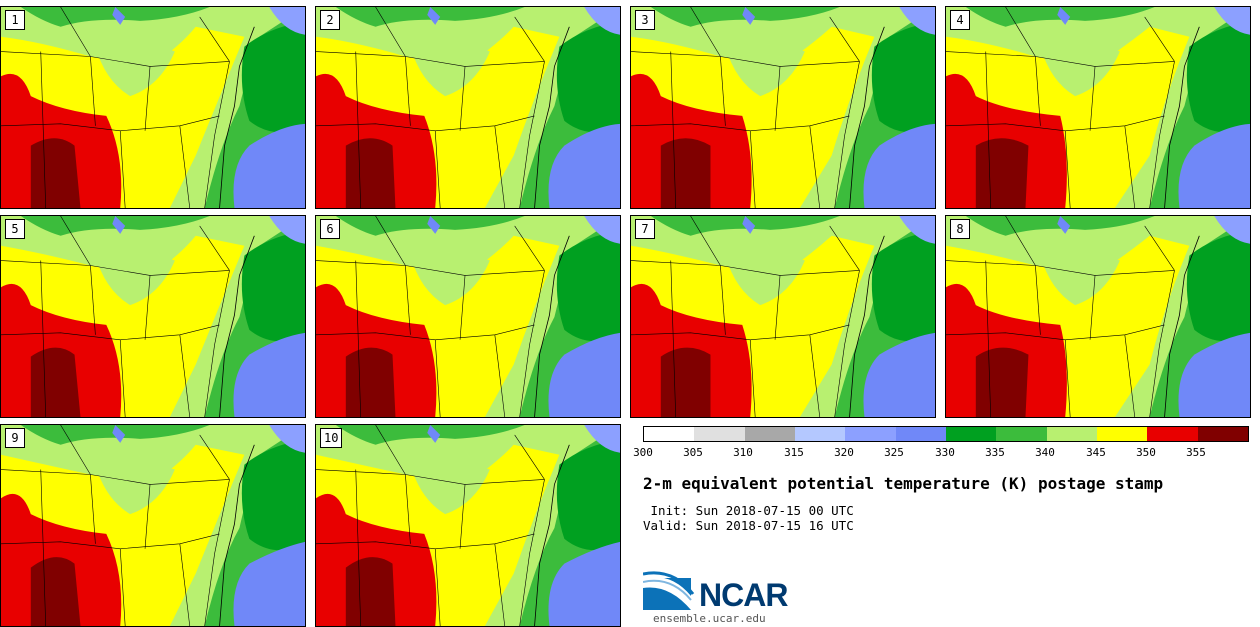  I want to click on stamp-panel-5: 5, so click(153, 316).